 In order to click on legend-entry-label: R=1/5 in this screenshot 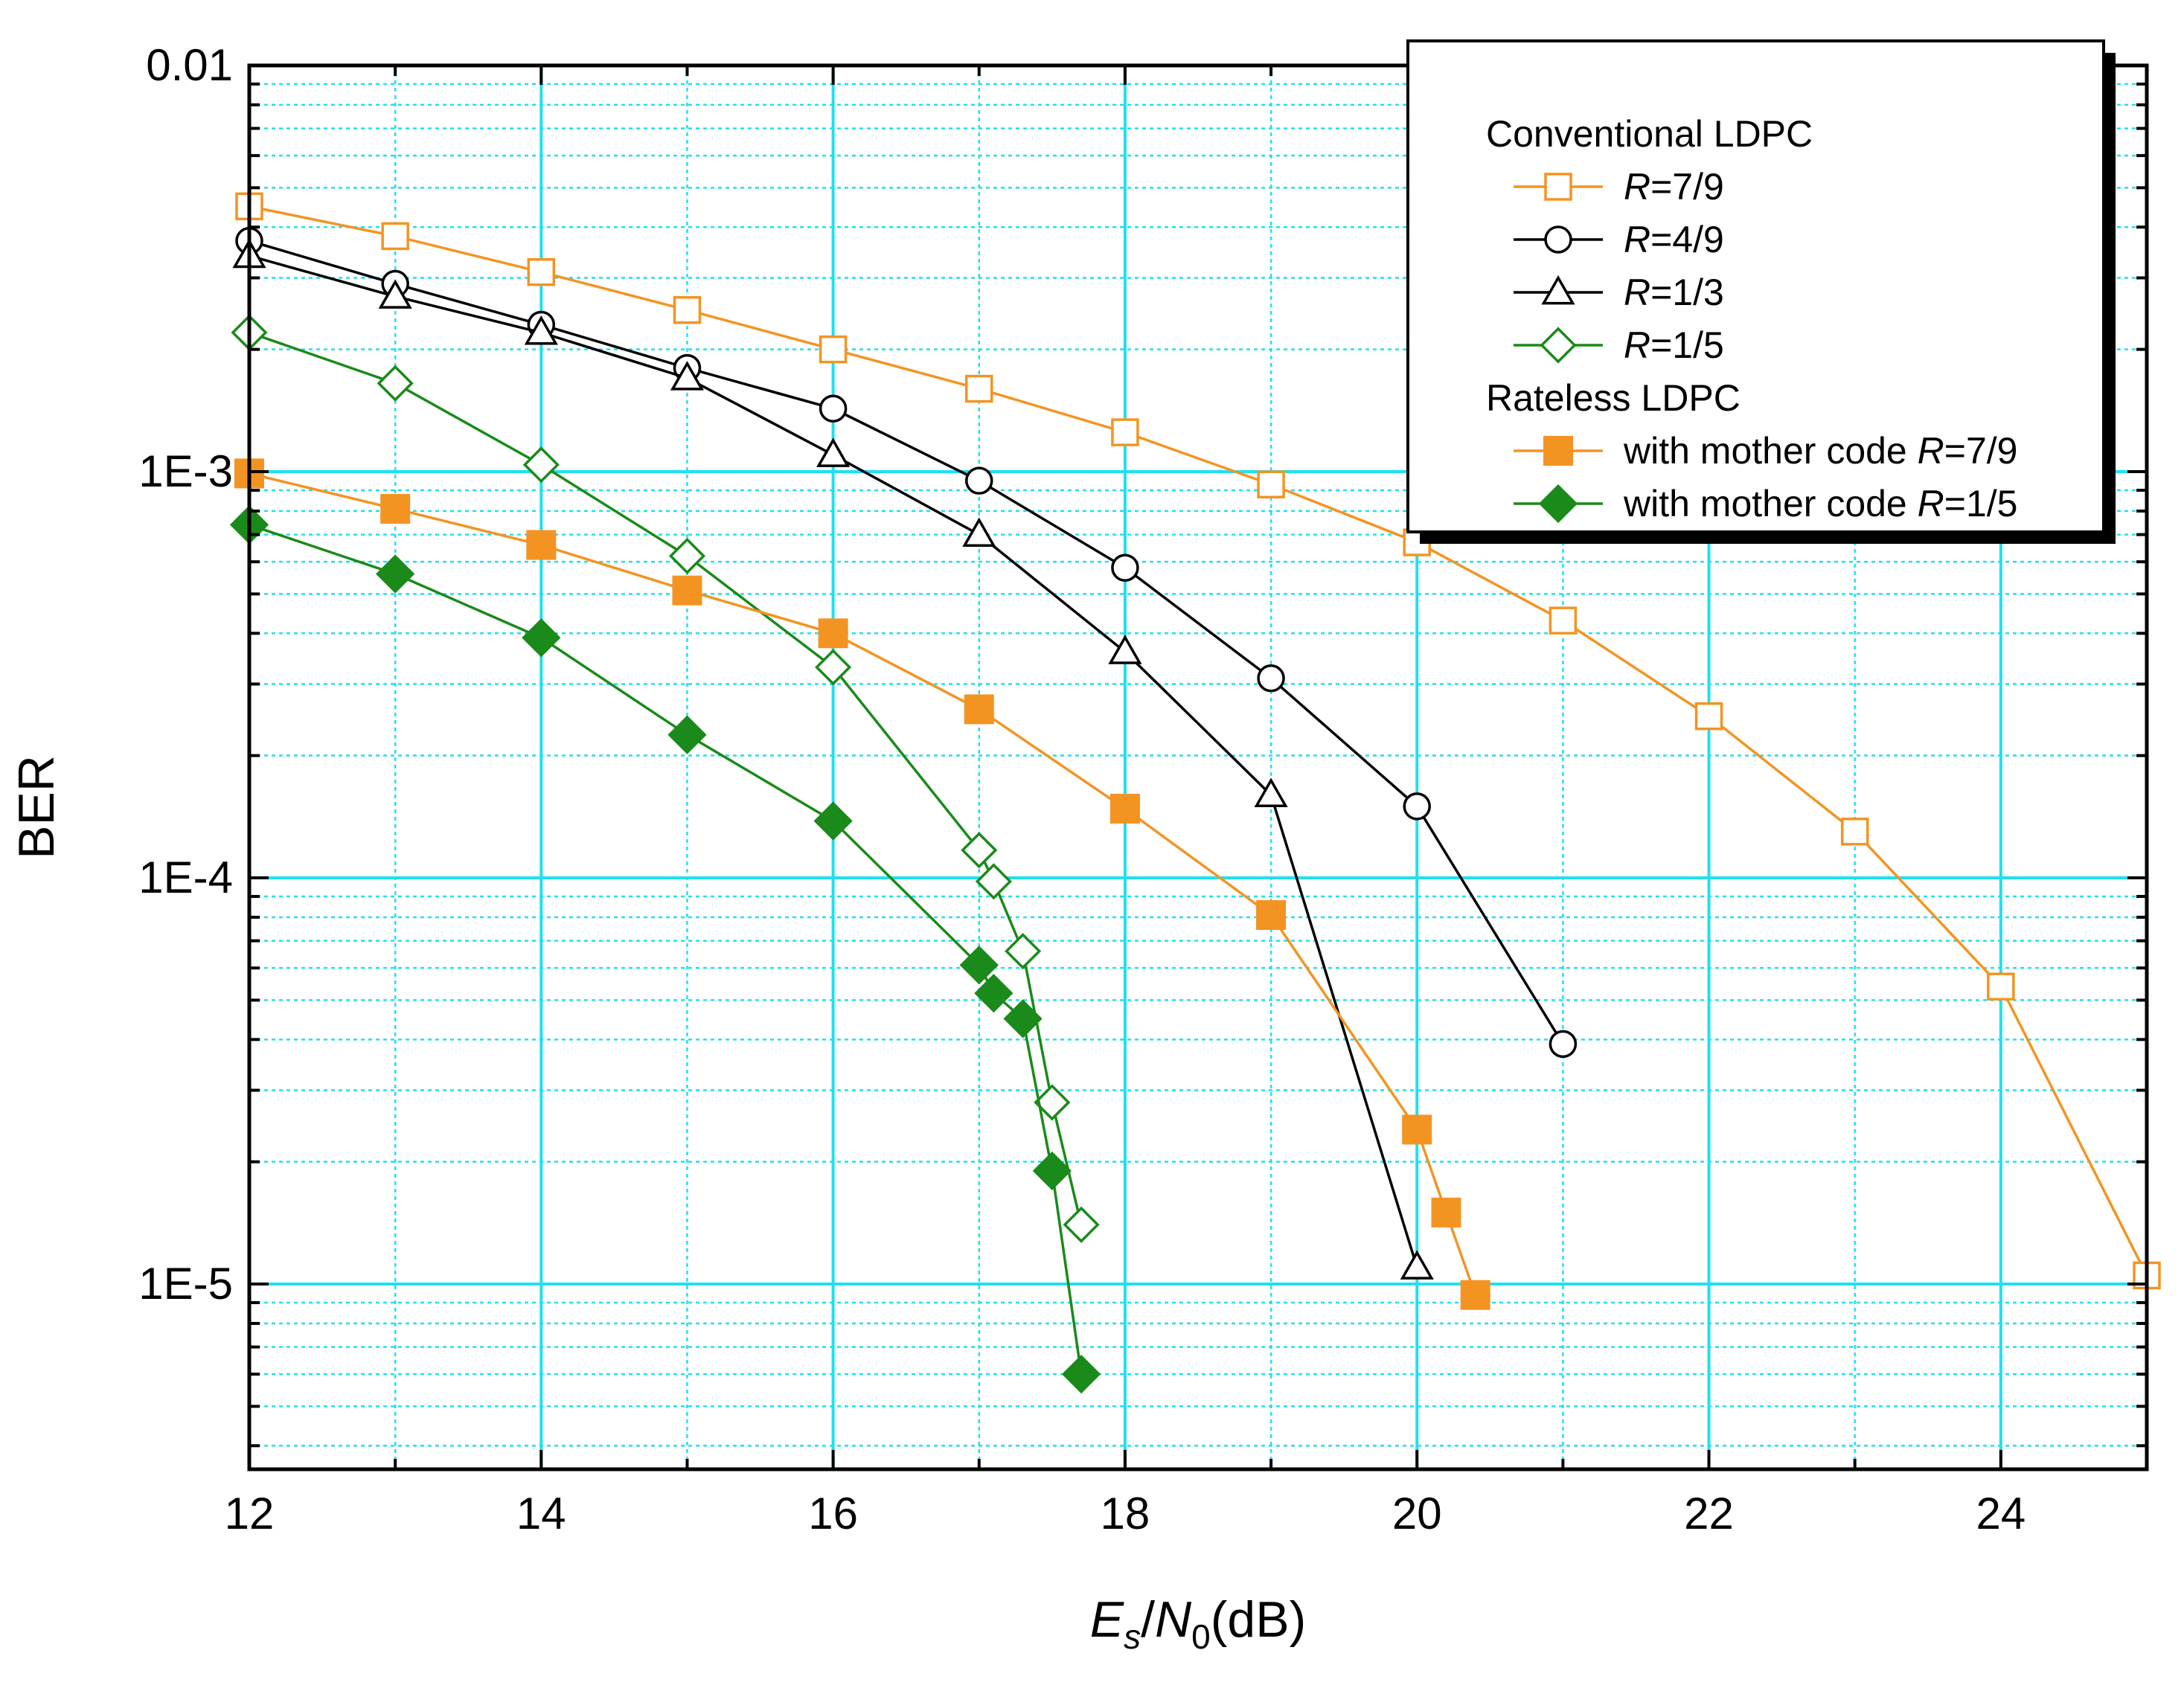, I will do `click(1674, 345)`.